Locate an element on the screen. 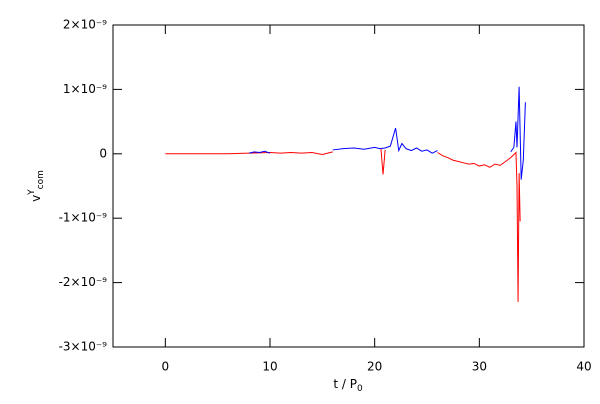 The width and height of the screenshot is (600, 404). x-label-sub: 0 is located at coordinates (360, 389).